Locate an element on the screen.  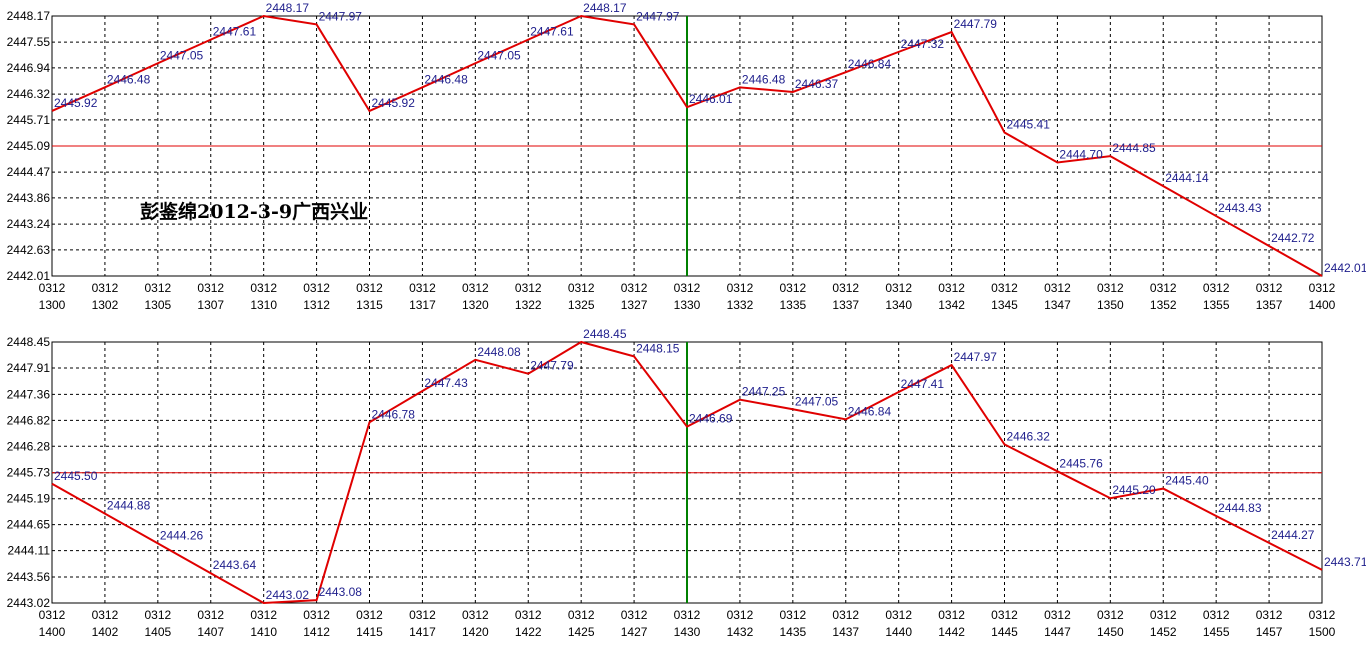
x-tick-label: 0312 1422 is located at coordinates (528, 623).